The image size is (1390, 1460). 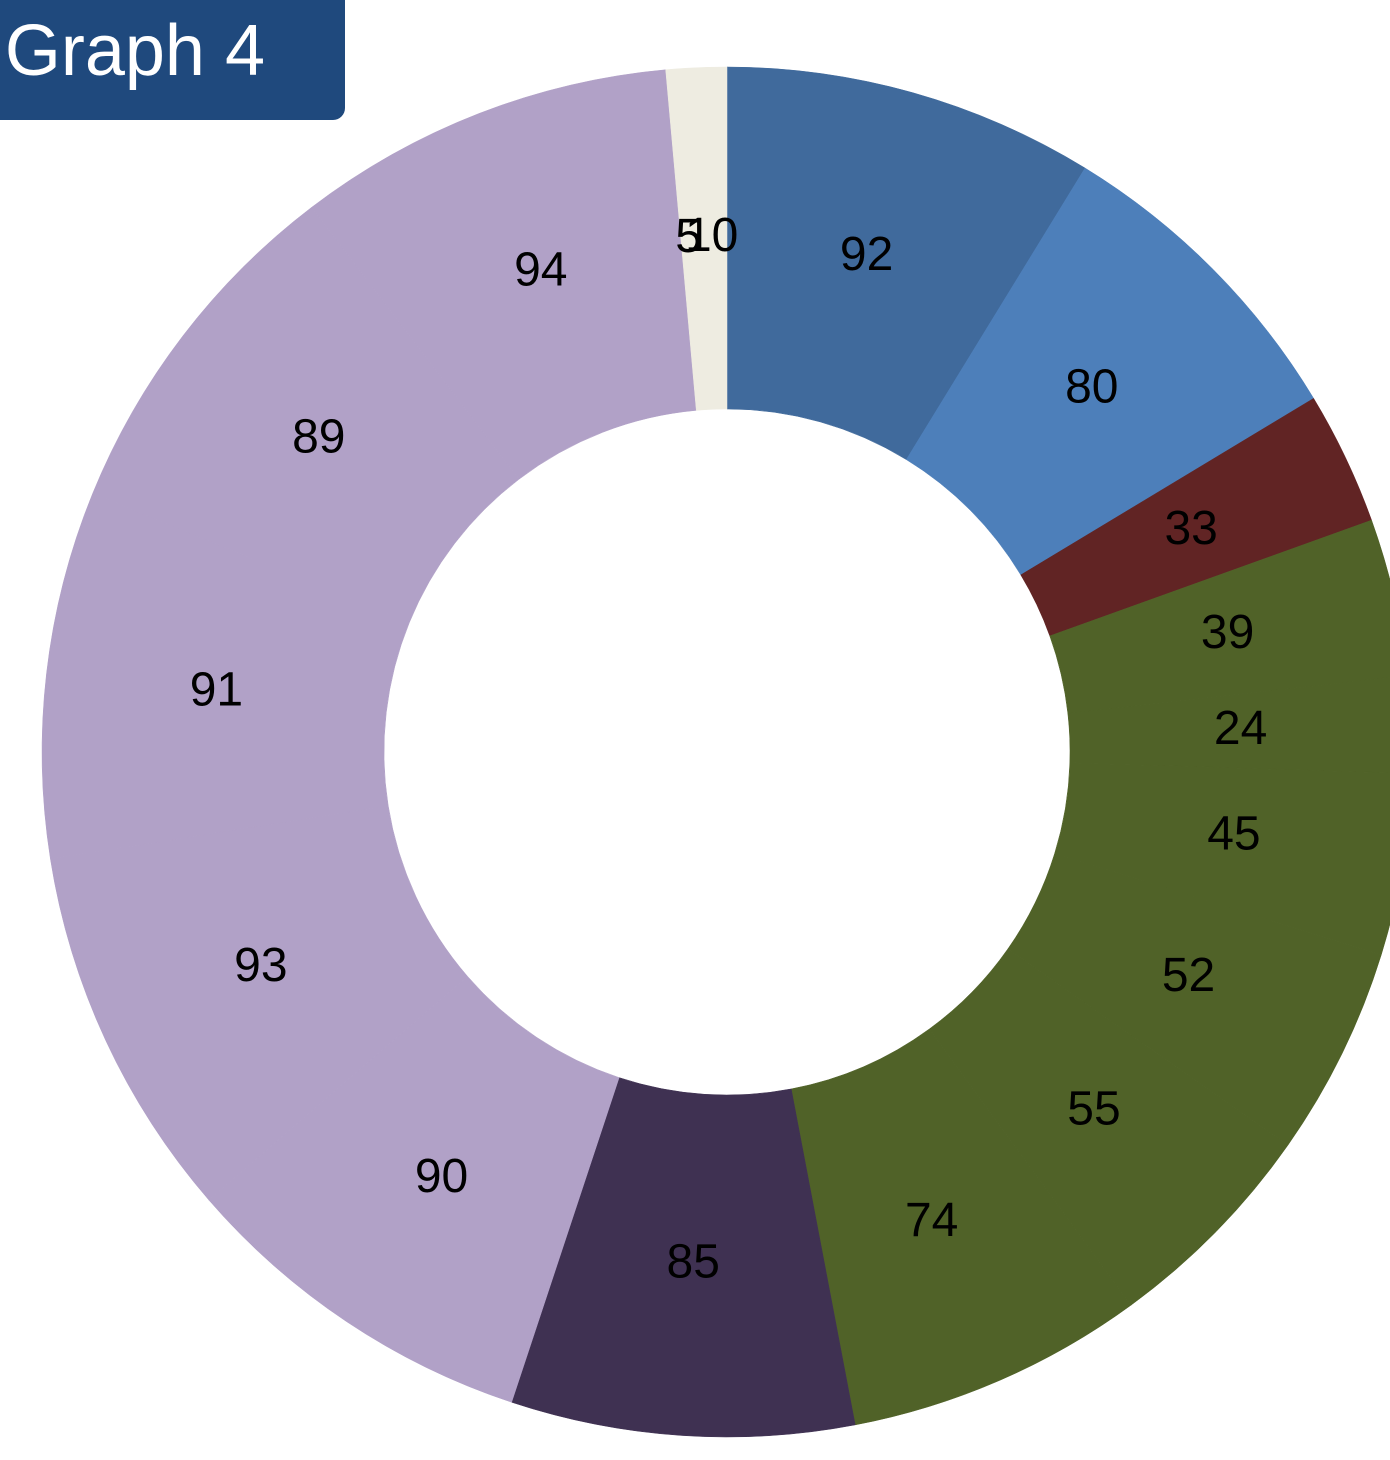 I want to click on data-label: 85, so click(x=693, y=1262).